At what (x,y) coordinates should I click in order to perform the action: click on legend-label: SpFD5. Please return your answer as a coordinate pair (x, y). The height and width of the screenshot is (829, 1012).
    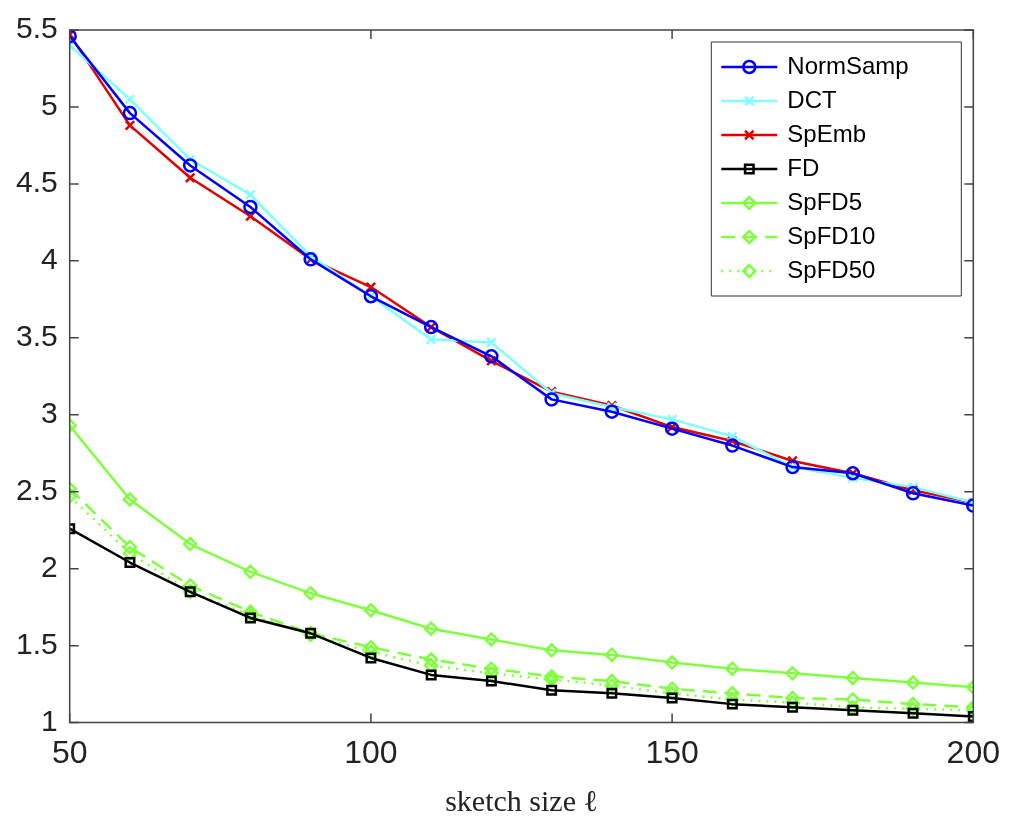
    Looking at the image, I should click on (825, 201).